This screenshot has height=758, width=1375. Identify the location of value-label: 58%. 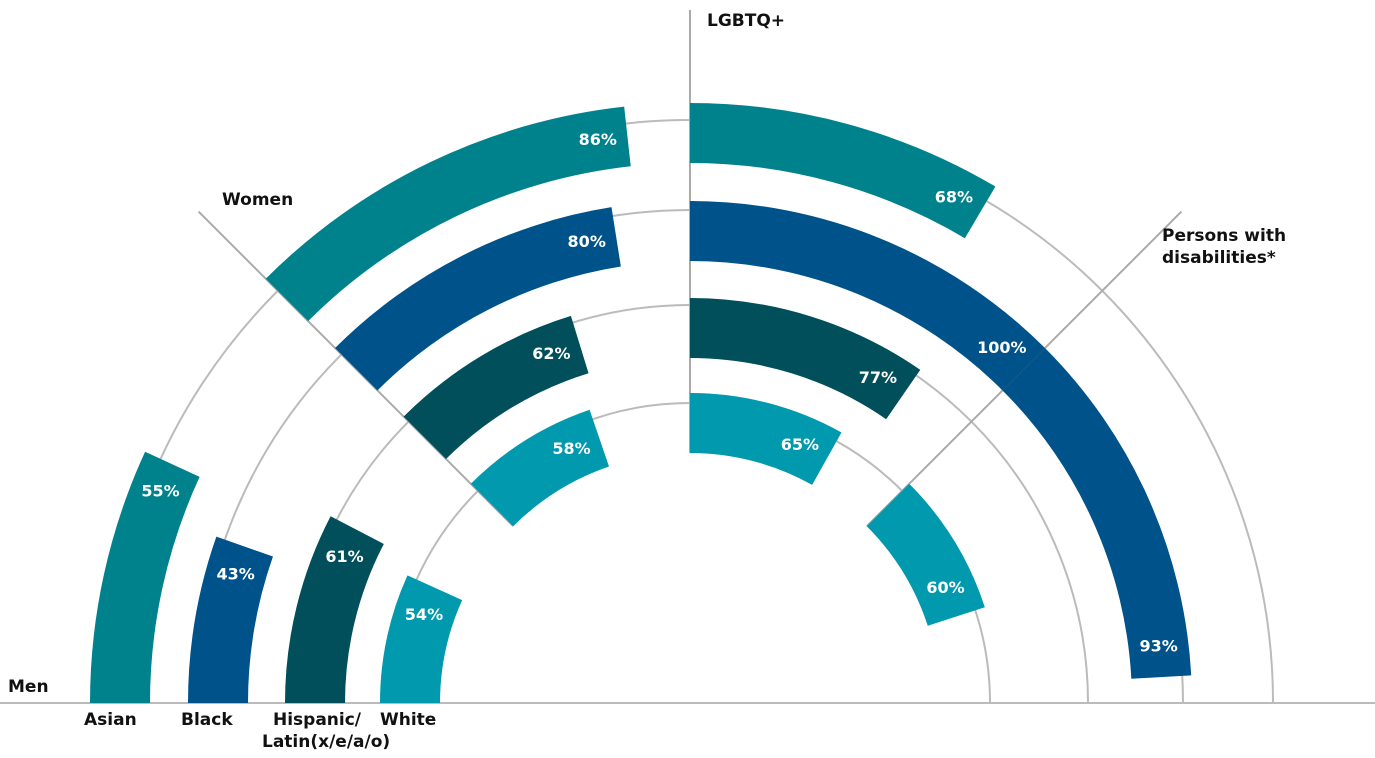
(571, 448).